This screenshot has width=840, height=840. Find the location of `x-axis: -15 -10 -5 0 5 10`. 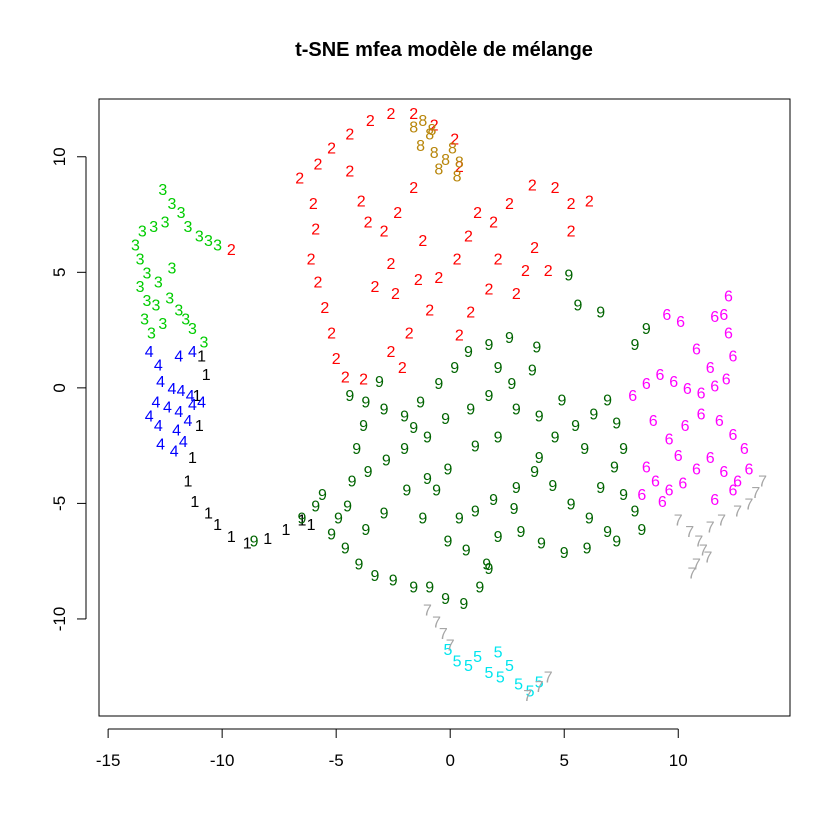

x-axis: -15 -10 -5 0 5 10 is located at coordinates (392, 749).